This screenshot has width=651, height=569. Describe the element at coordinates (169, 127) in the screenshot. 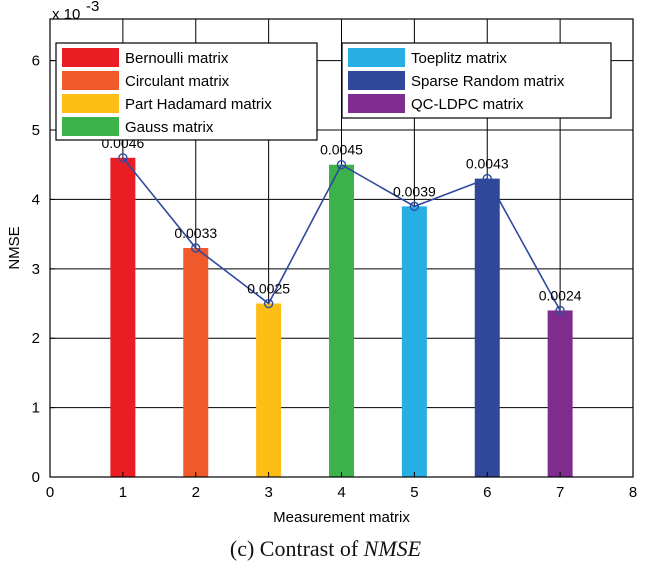

I see `legend-label: Gauss matrix` at that location.